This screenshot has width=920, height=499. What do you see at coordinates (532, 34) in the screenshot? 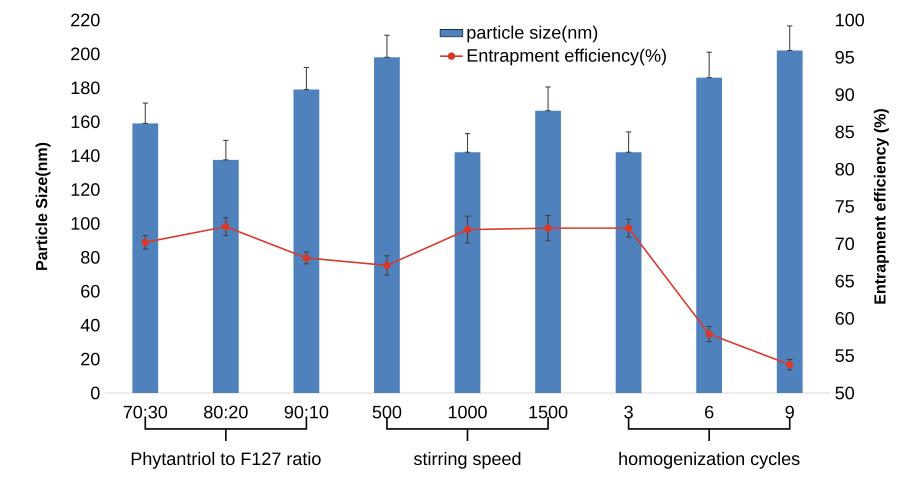
I see `legend-label: particle size(nm)` at bounding box center [532, 34].